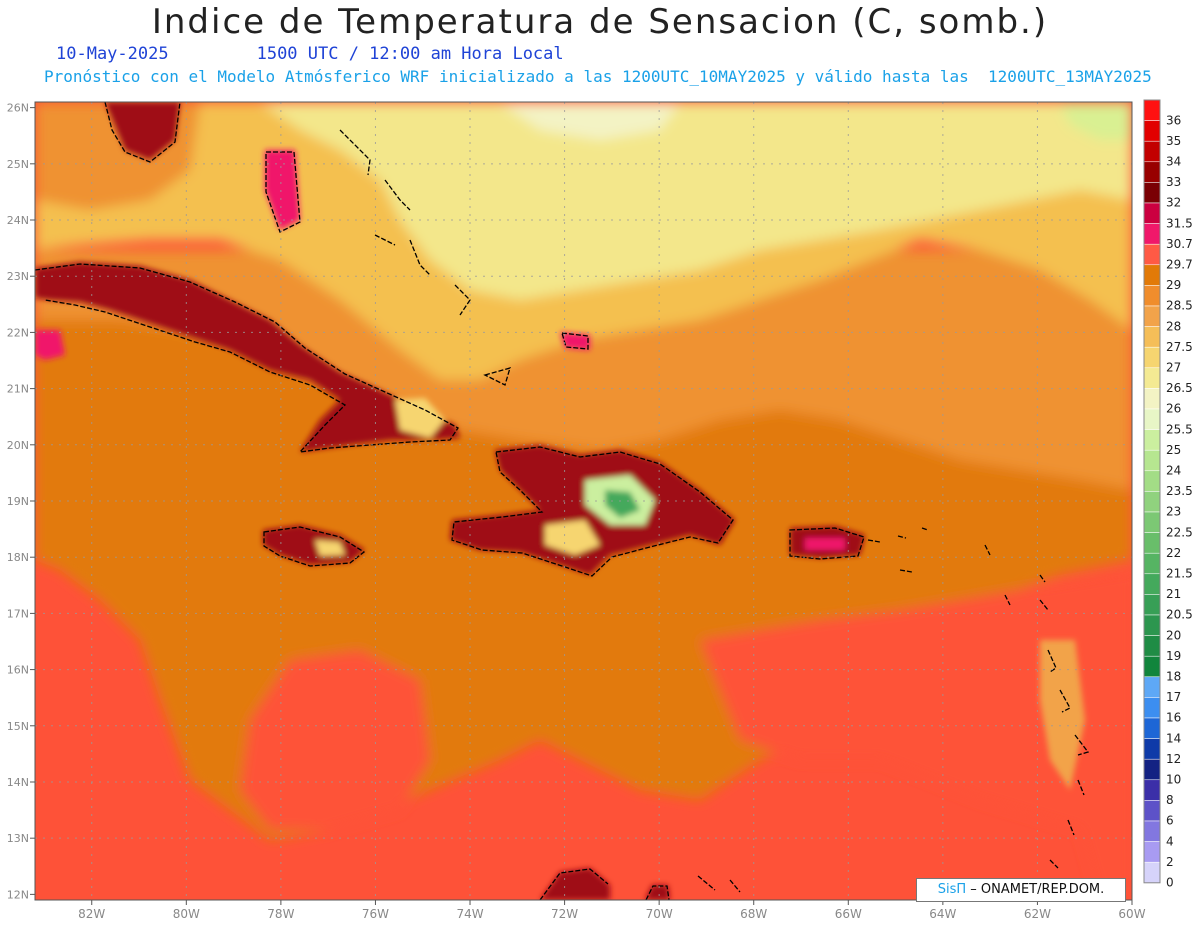  I want to click on colorbar-label: 30.7, so click(1179, 244).